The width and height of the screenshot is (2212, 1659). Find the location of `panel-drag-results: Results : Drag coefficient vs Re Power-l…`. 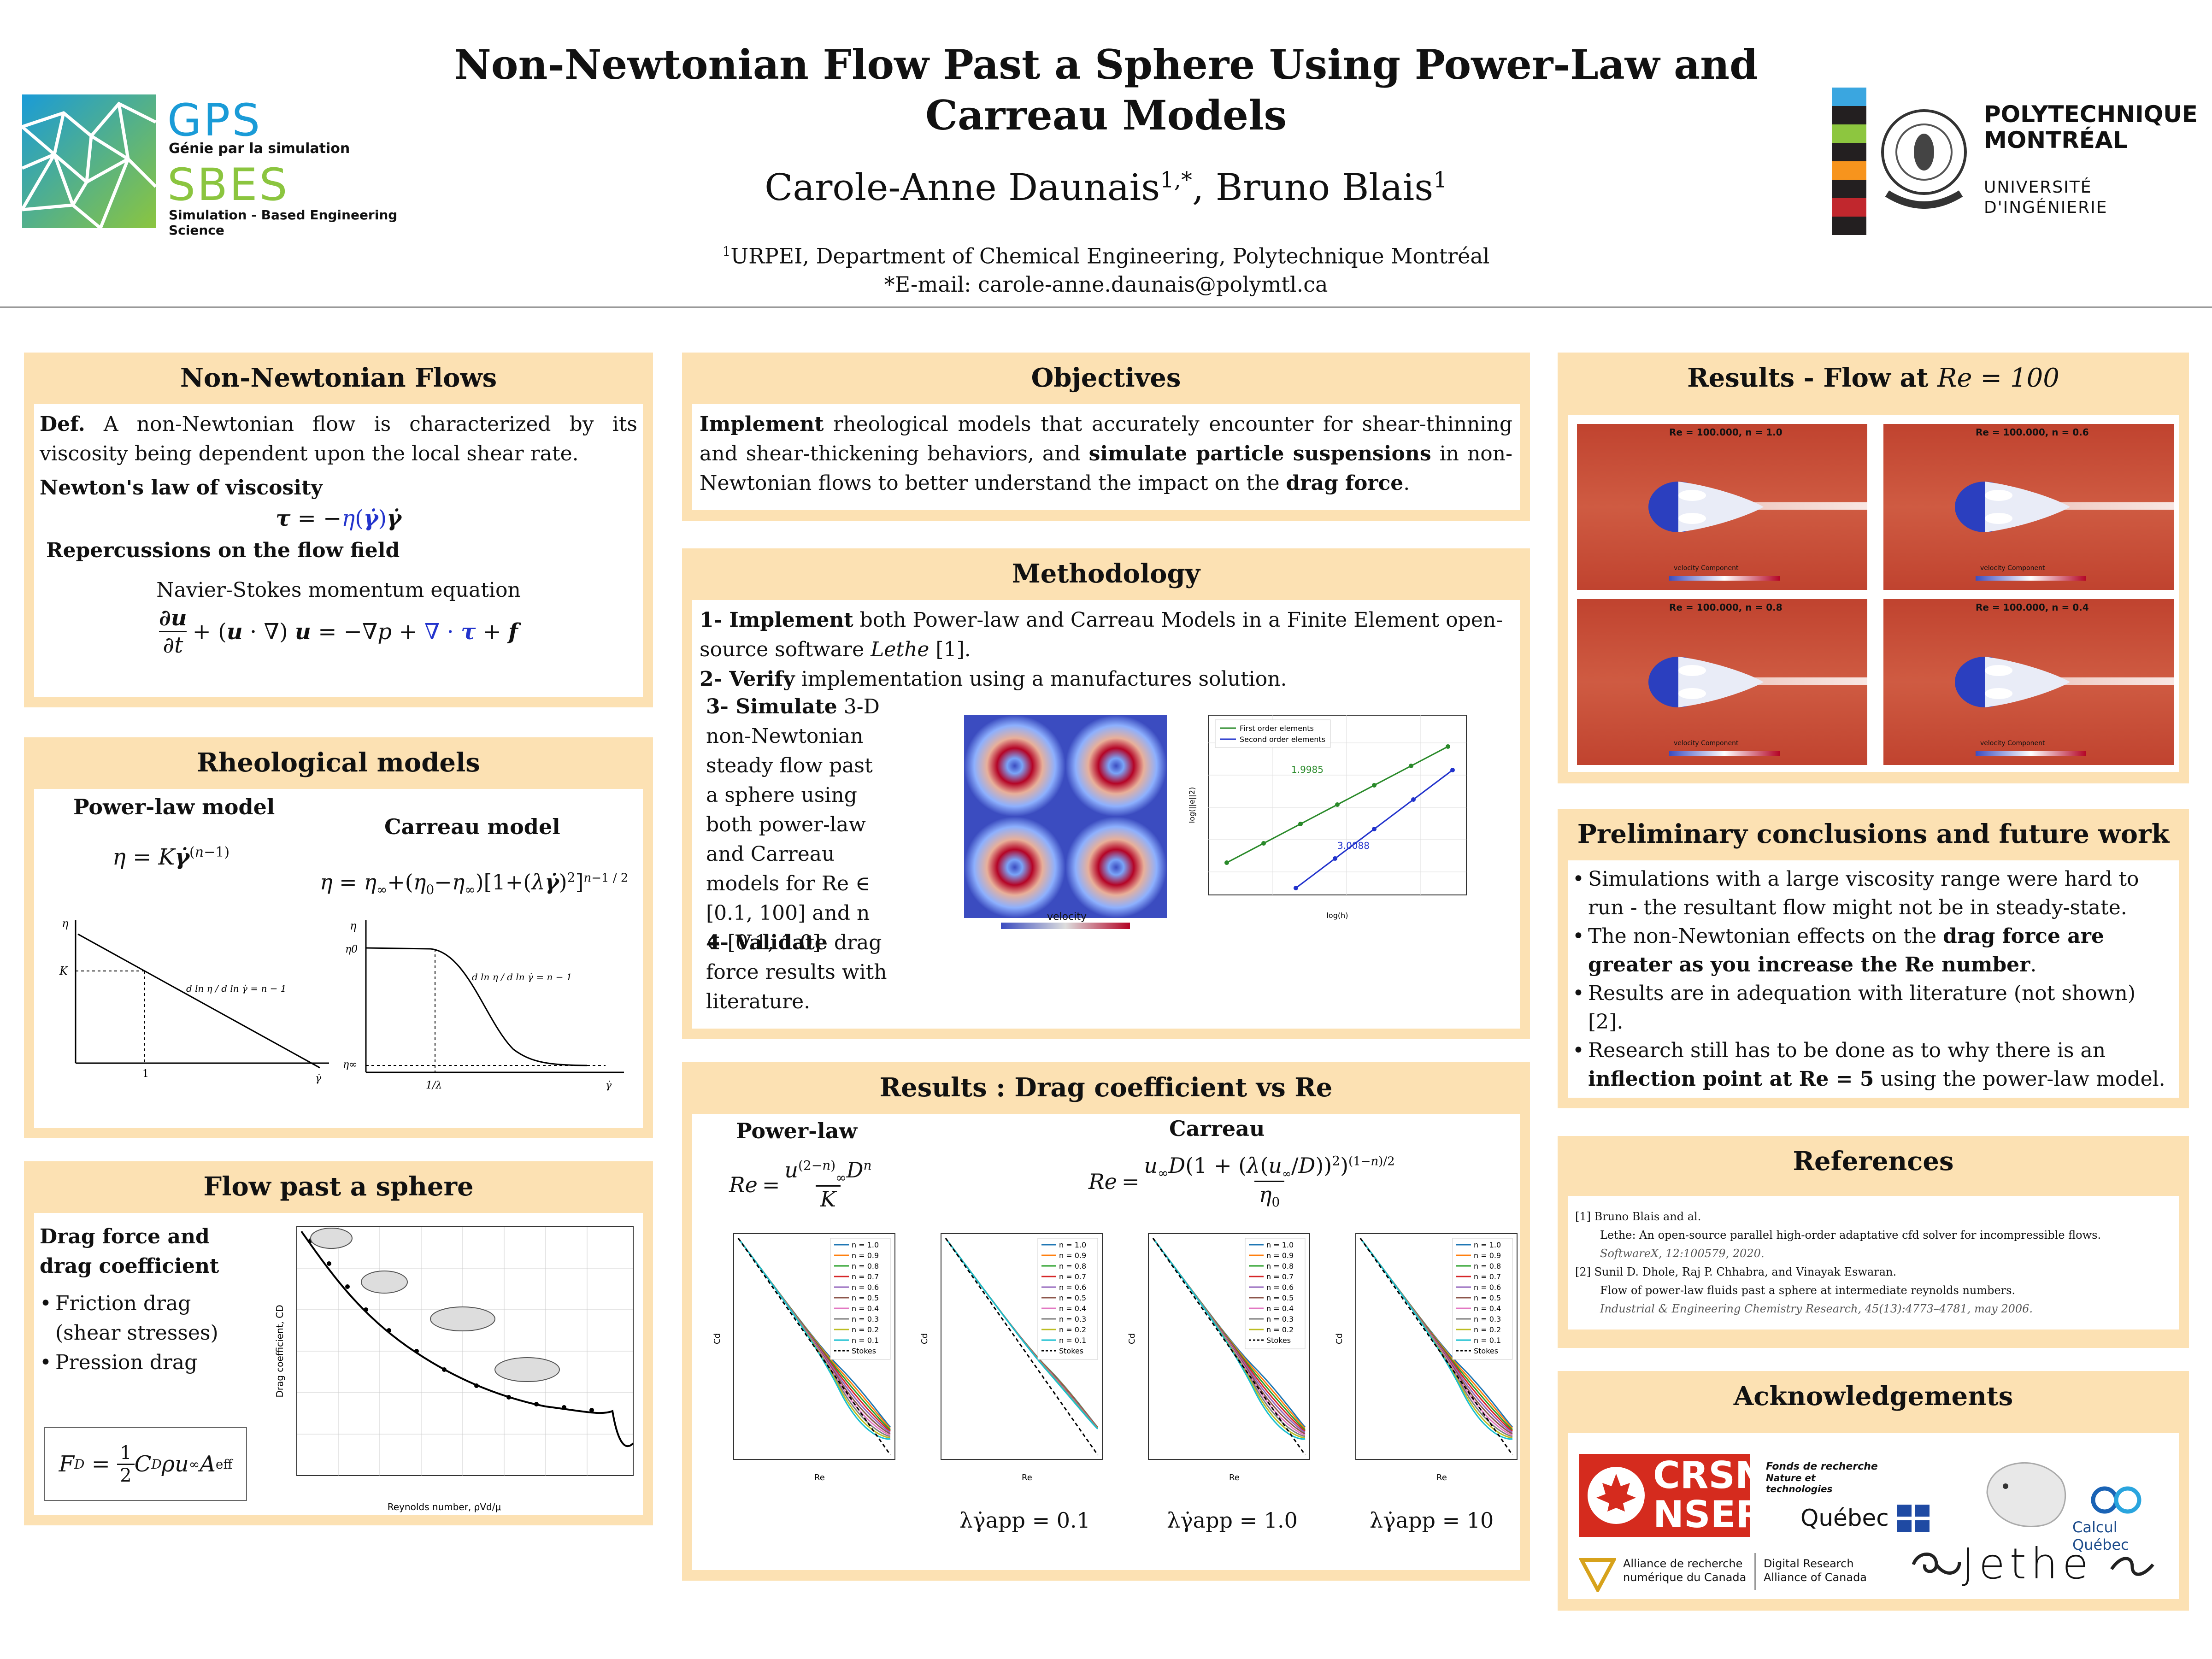

panel-drag-results: Results : Drag coefficient vs Re Power-l… is located at coordinates (1106, 1321).